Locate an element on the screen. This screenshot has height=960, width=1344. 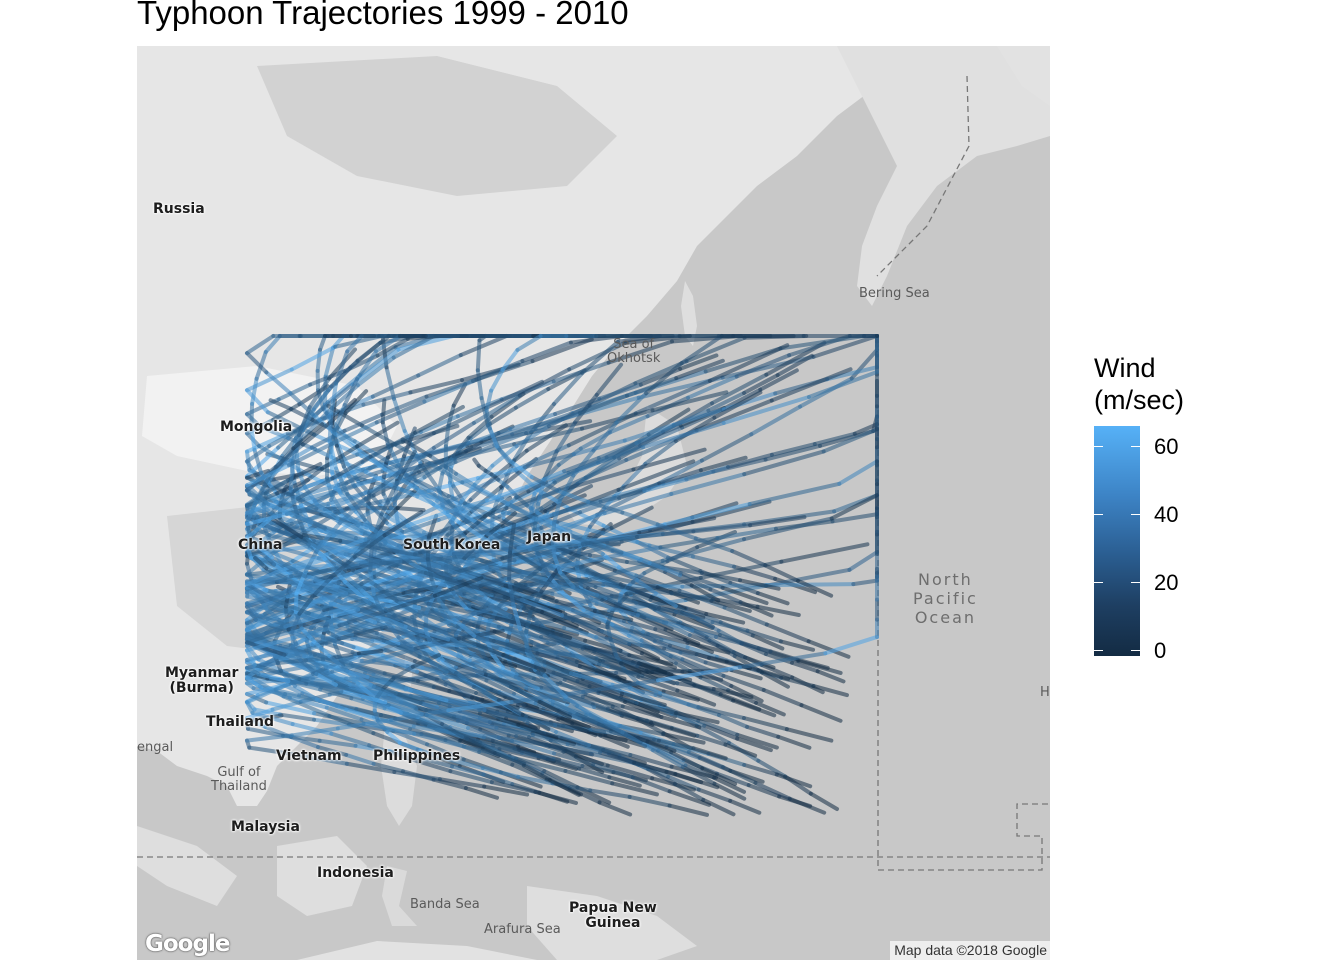
legend-tick-40-left is located at coordinates (1098, 514).